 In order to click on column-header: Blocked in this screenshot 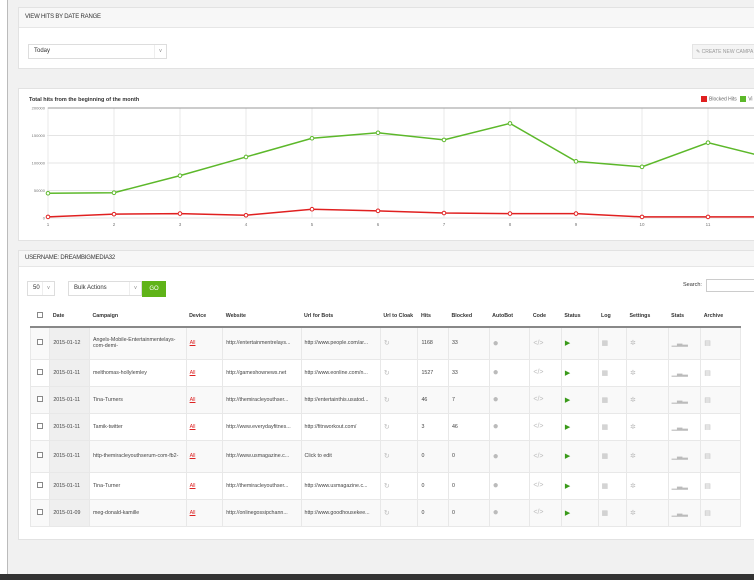, I will do `click(469, 316)`.